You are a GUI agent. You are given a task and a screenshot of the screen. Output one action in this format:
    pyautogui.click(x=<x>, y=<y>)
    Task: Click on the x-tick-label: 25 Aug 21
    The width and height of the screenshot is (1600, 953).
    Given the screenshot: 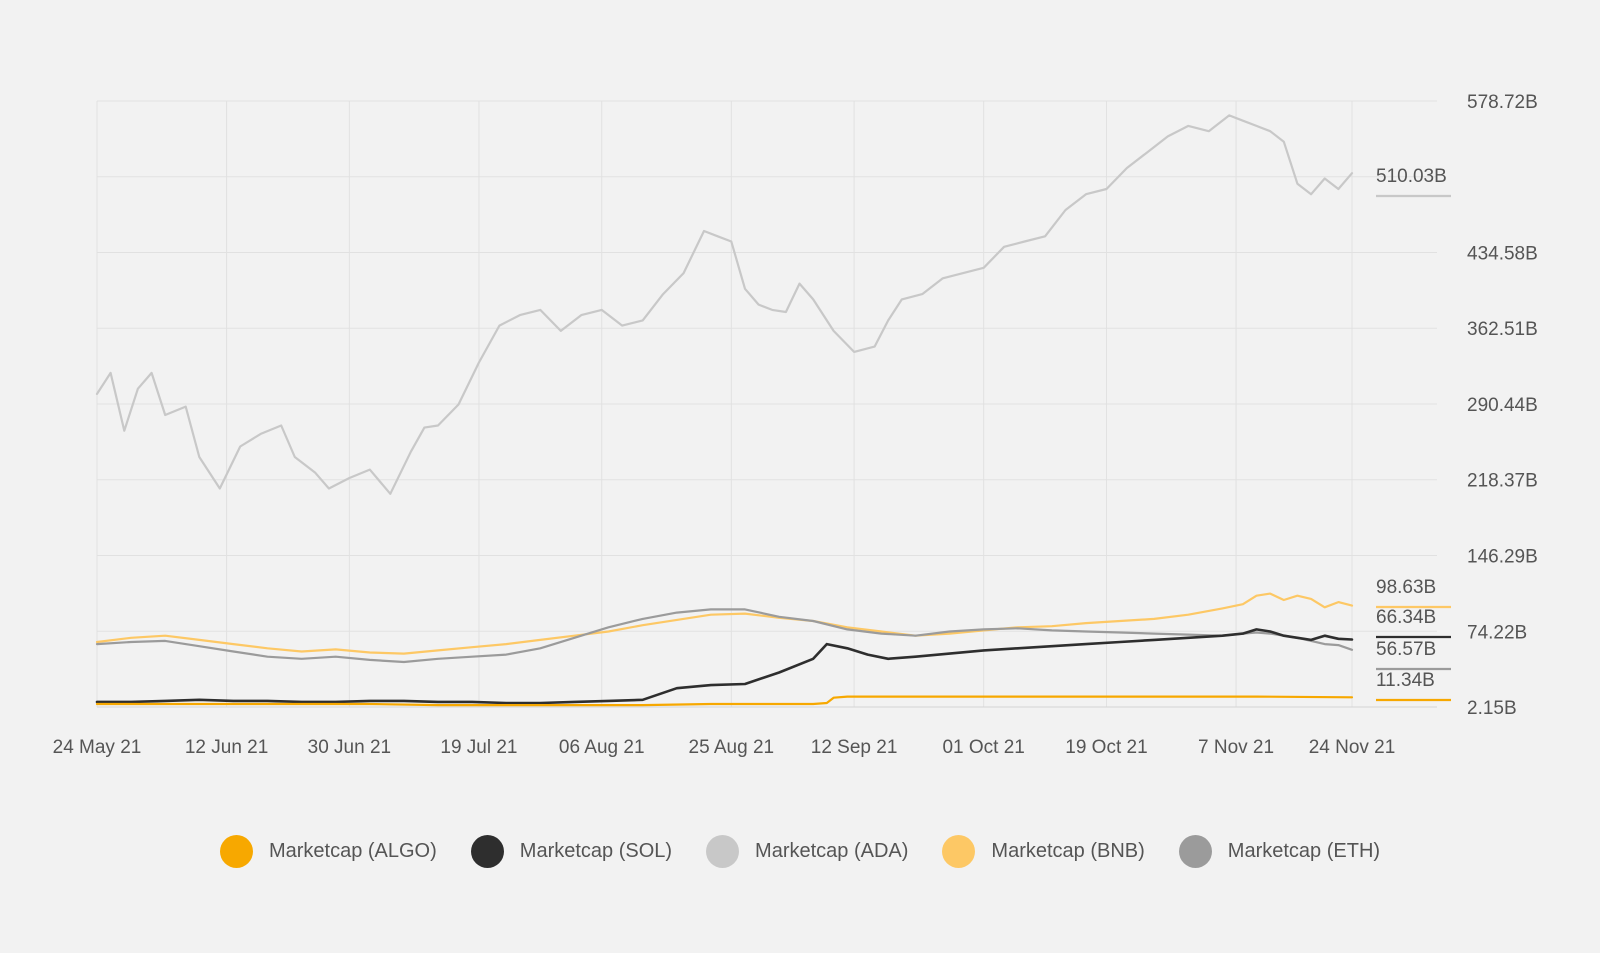 What is the action you would take?
    pyautogui.click(x=732, y=747)
    